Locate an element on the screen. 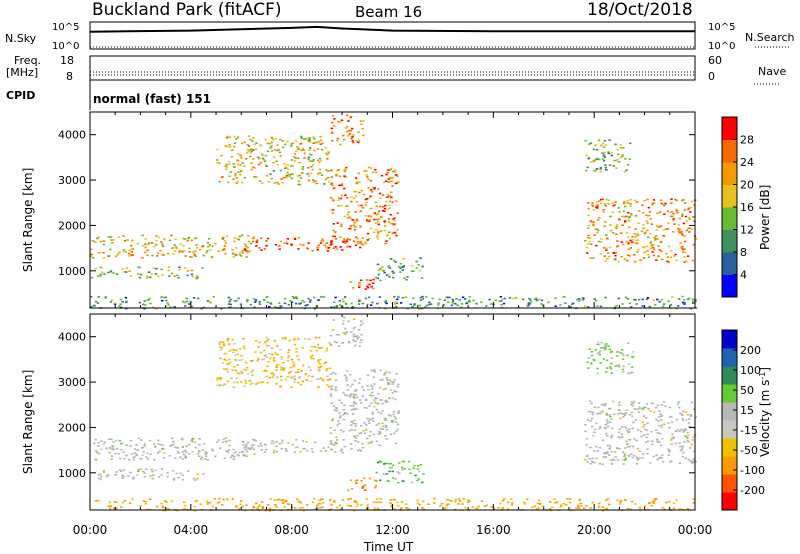 Image resolution: width=800 pixels, height=554 pixels. freq-label: Freq. is located at coordinates (27, 60).